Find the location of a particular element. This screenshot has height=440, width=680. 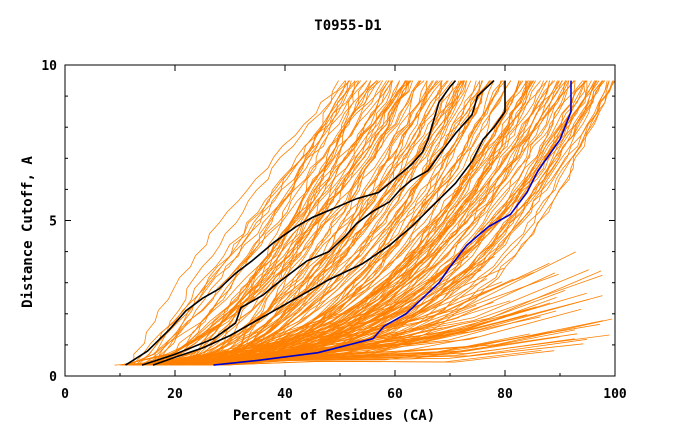

x-tick-label: 100 is located at coordinates (615, 394).